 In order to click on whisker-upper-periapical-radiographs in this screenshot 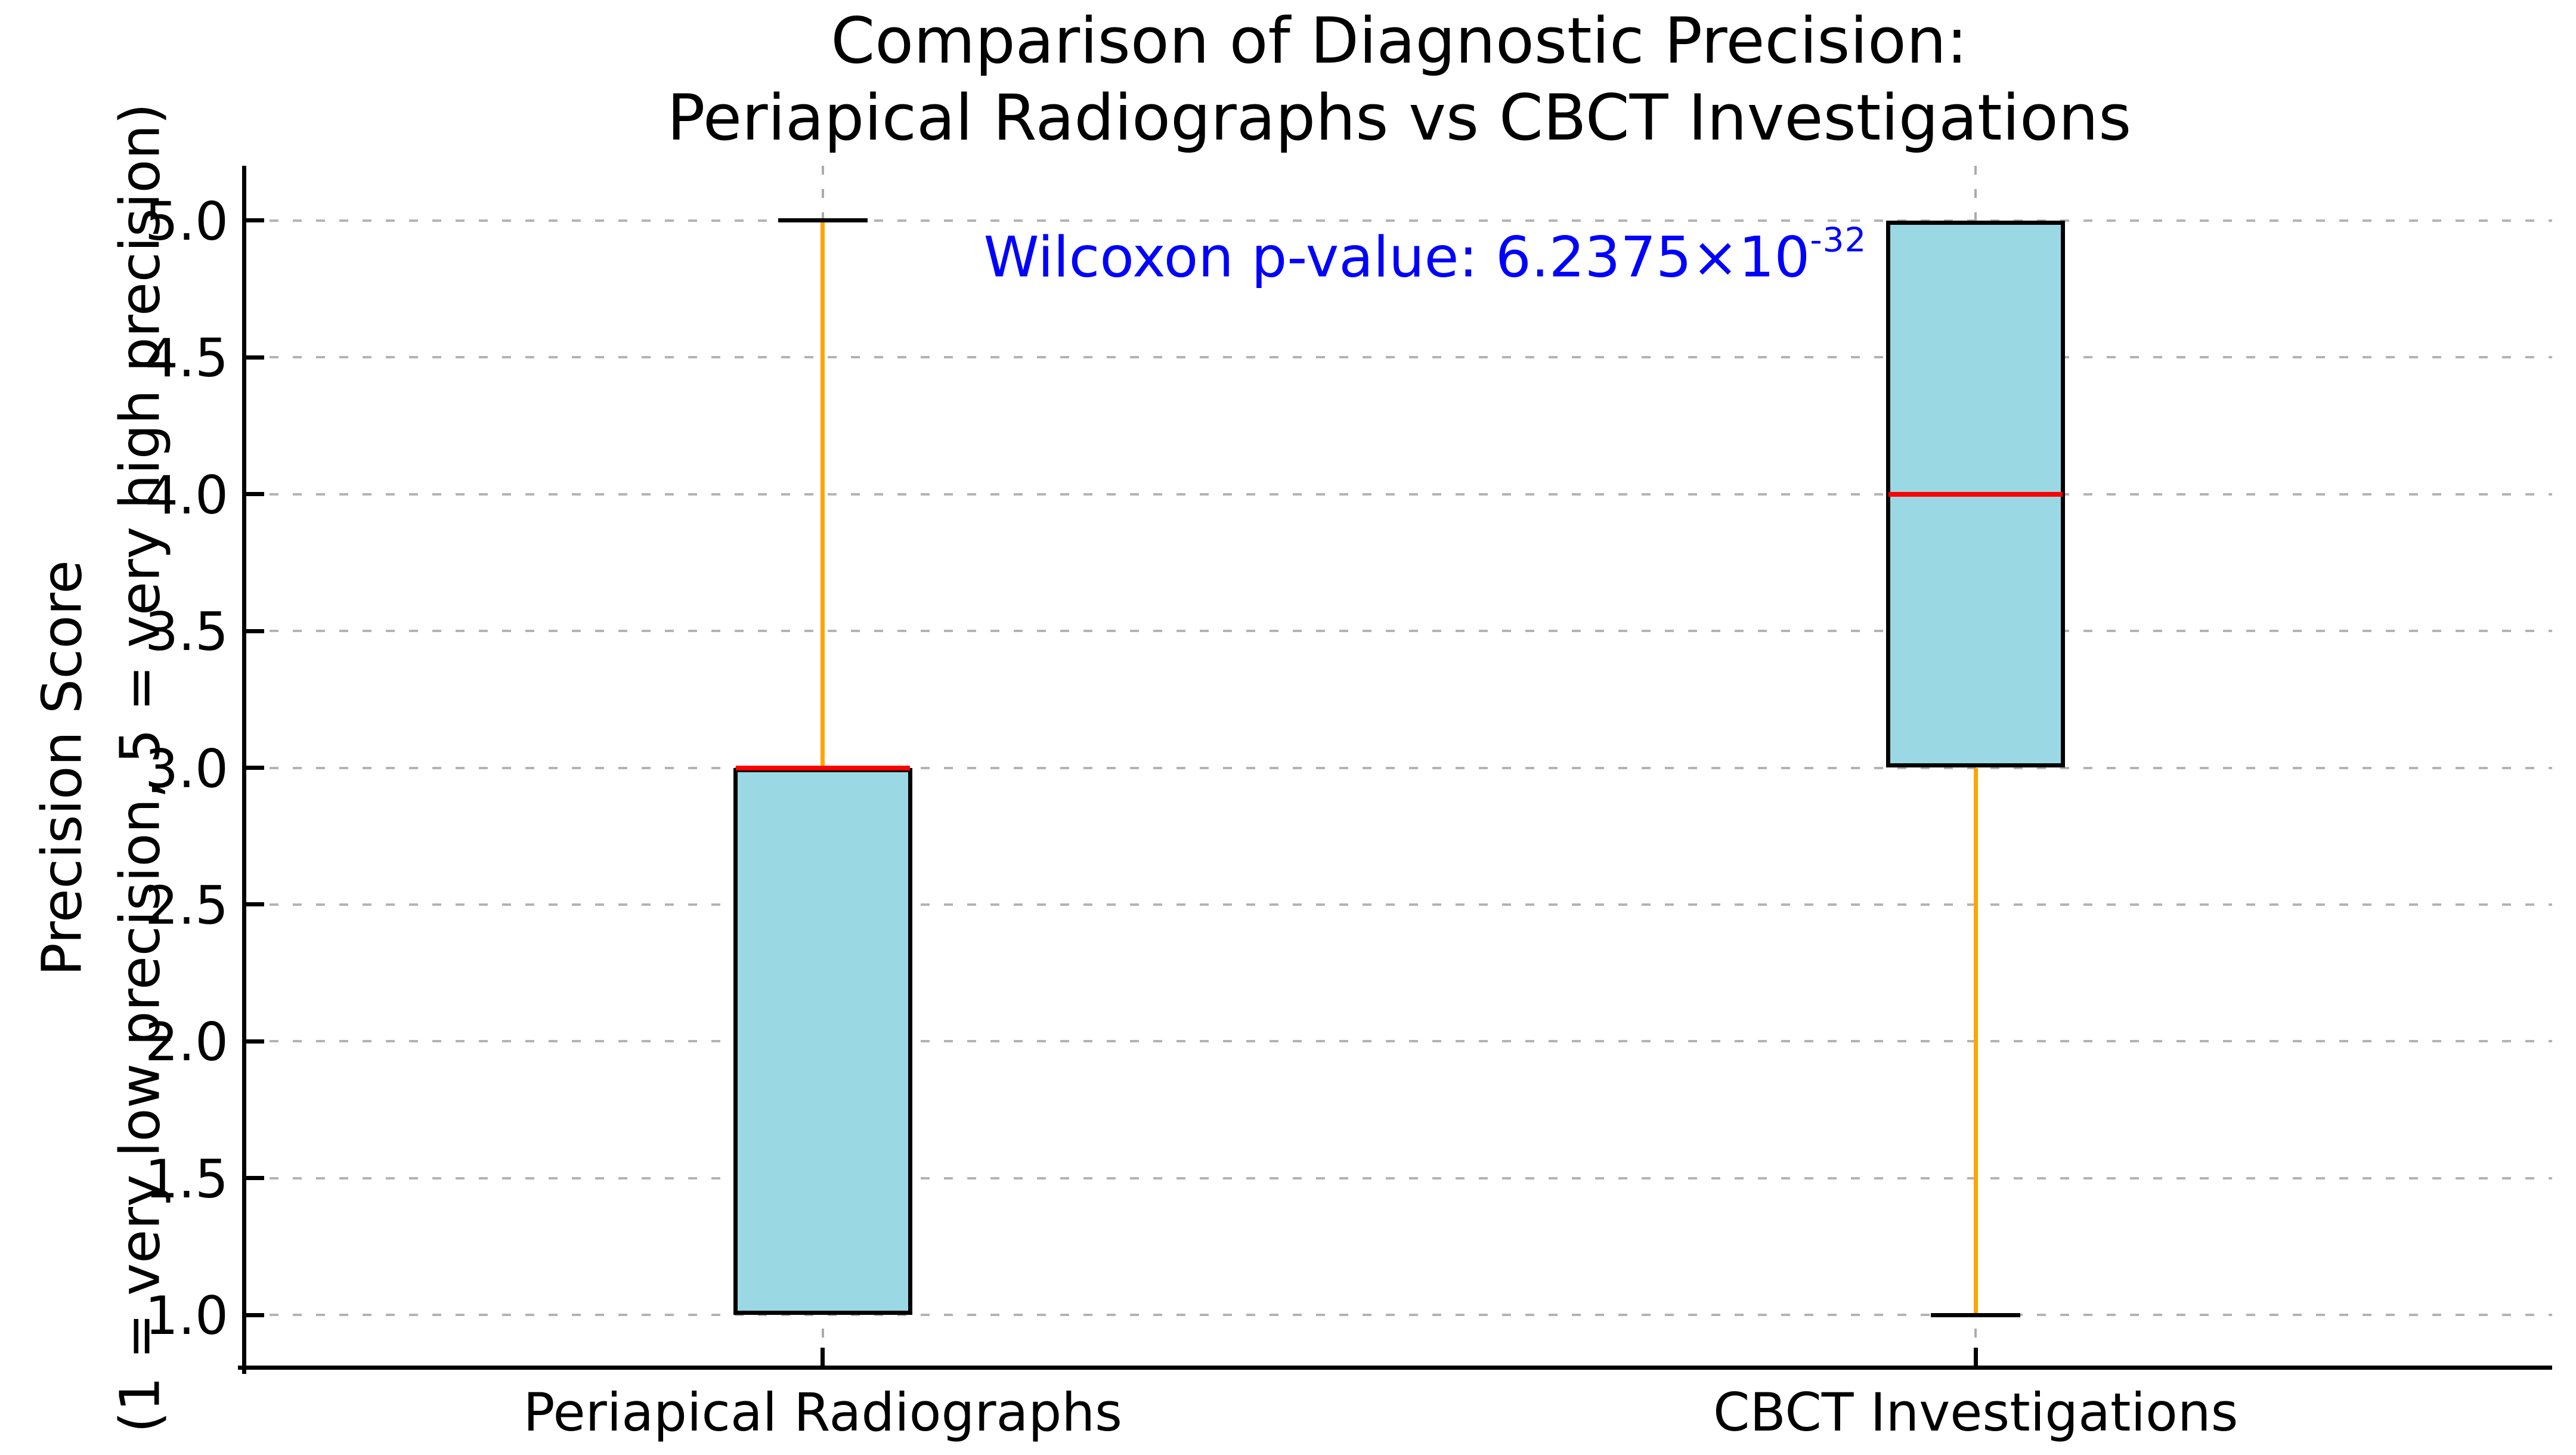, I will do `click(823, 494)`.